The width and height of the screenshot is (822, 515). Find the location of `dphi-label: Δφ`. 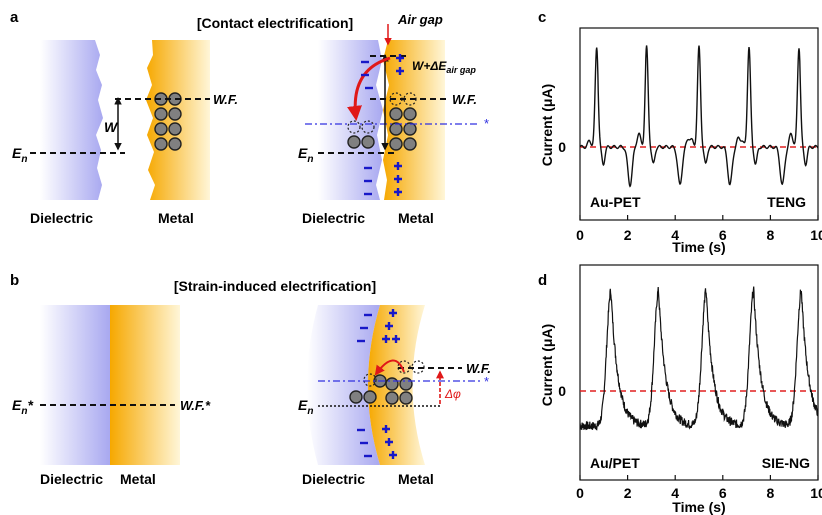

dphi-label: Δφ is located at coordinates (452, 394).